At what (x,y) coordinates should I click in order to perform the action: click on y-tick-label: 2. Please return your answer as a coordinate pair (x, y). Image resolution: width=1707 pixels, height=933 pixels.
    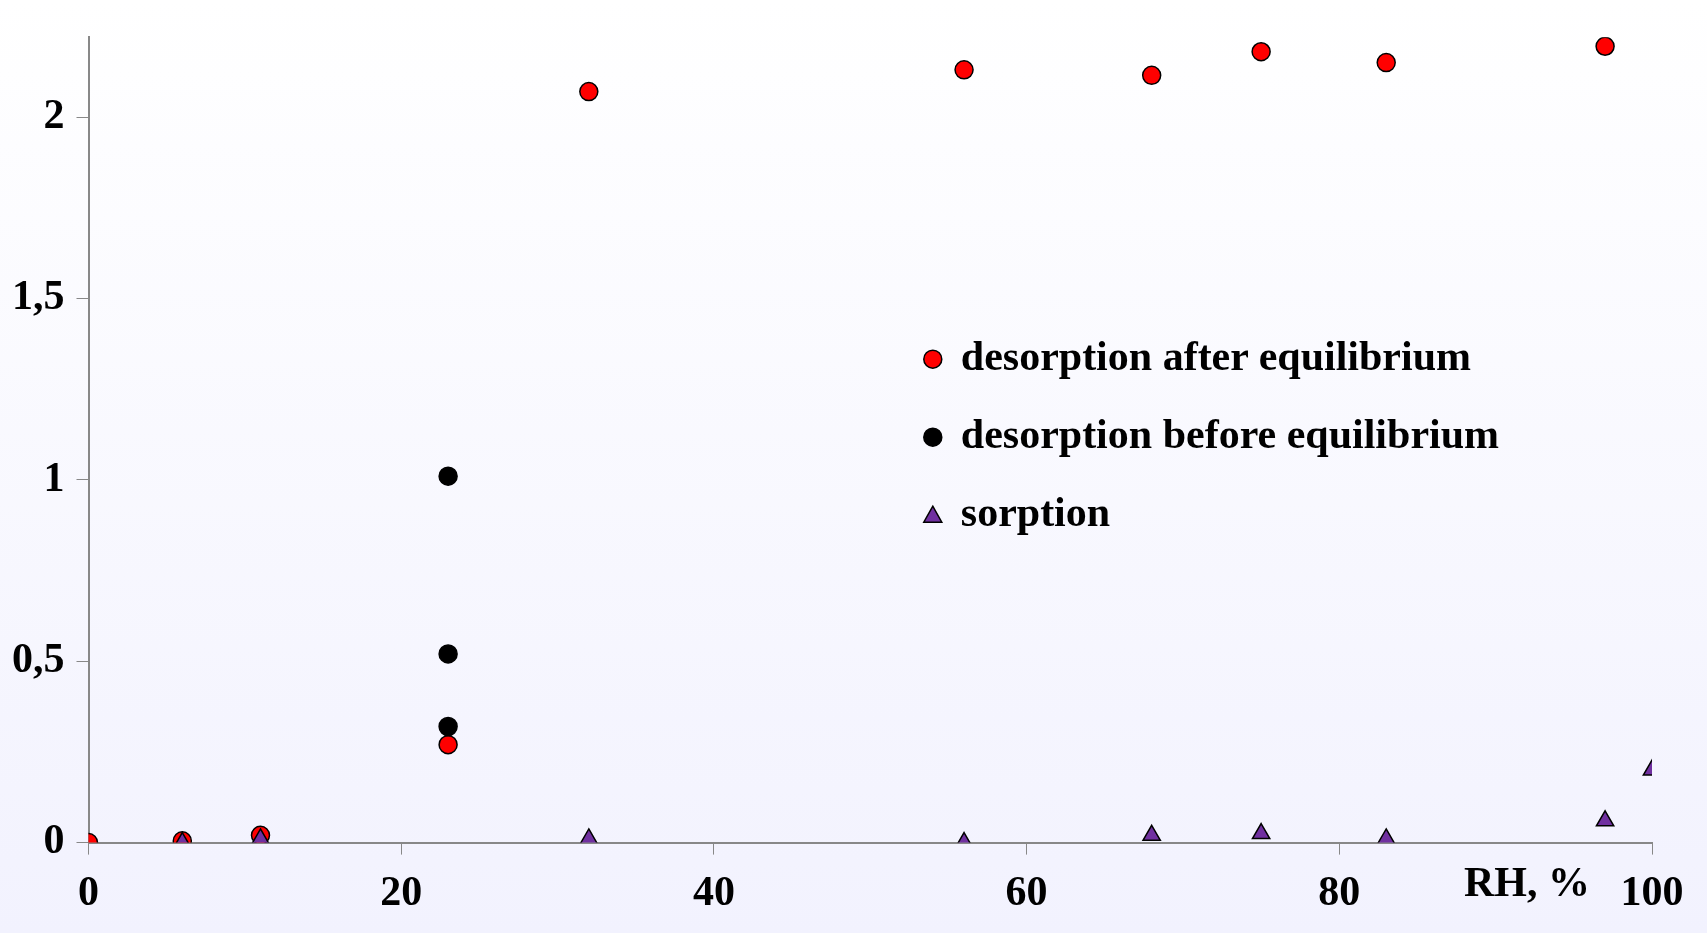
    Looking at the image, I should click on (54, 113).